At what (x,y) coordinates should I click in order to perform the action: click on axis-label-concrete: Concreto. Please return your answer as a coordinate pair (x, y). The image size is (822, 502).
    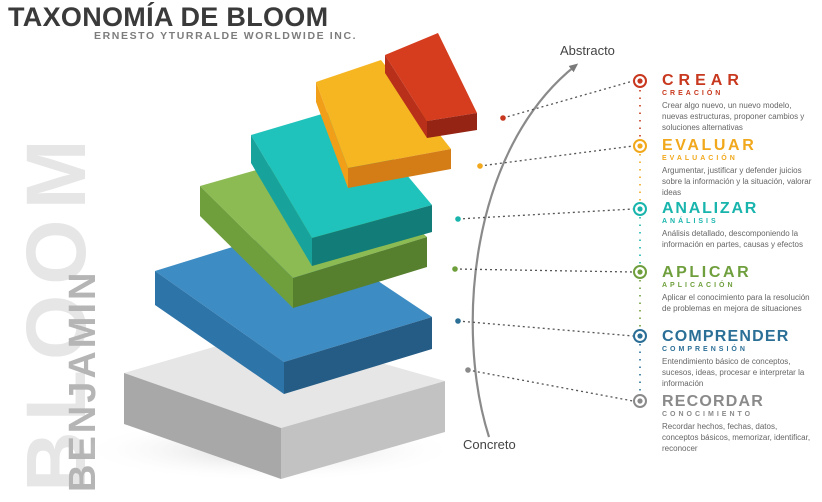
    Looking at the image, I should click on (489, 444).